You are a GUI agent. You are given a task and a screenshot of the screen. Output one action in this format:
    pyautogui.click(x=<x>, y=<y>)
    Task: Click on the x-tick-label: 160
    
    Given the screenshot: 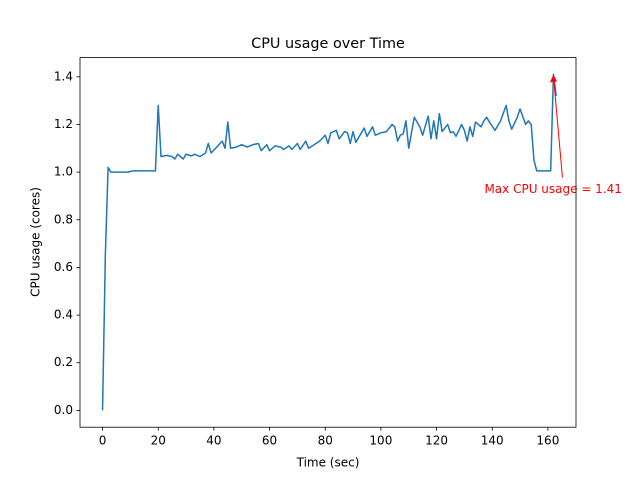 What is the action you would take?
    pyautogui.click(x=547, y=441)
    